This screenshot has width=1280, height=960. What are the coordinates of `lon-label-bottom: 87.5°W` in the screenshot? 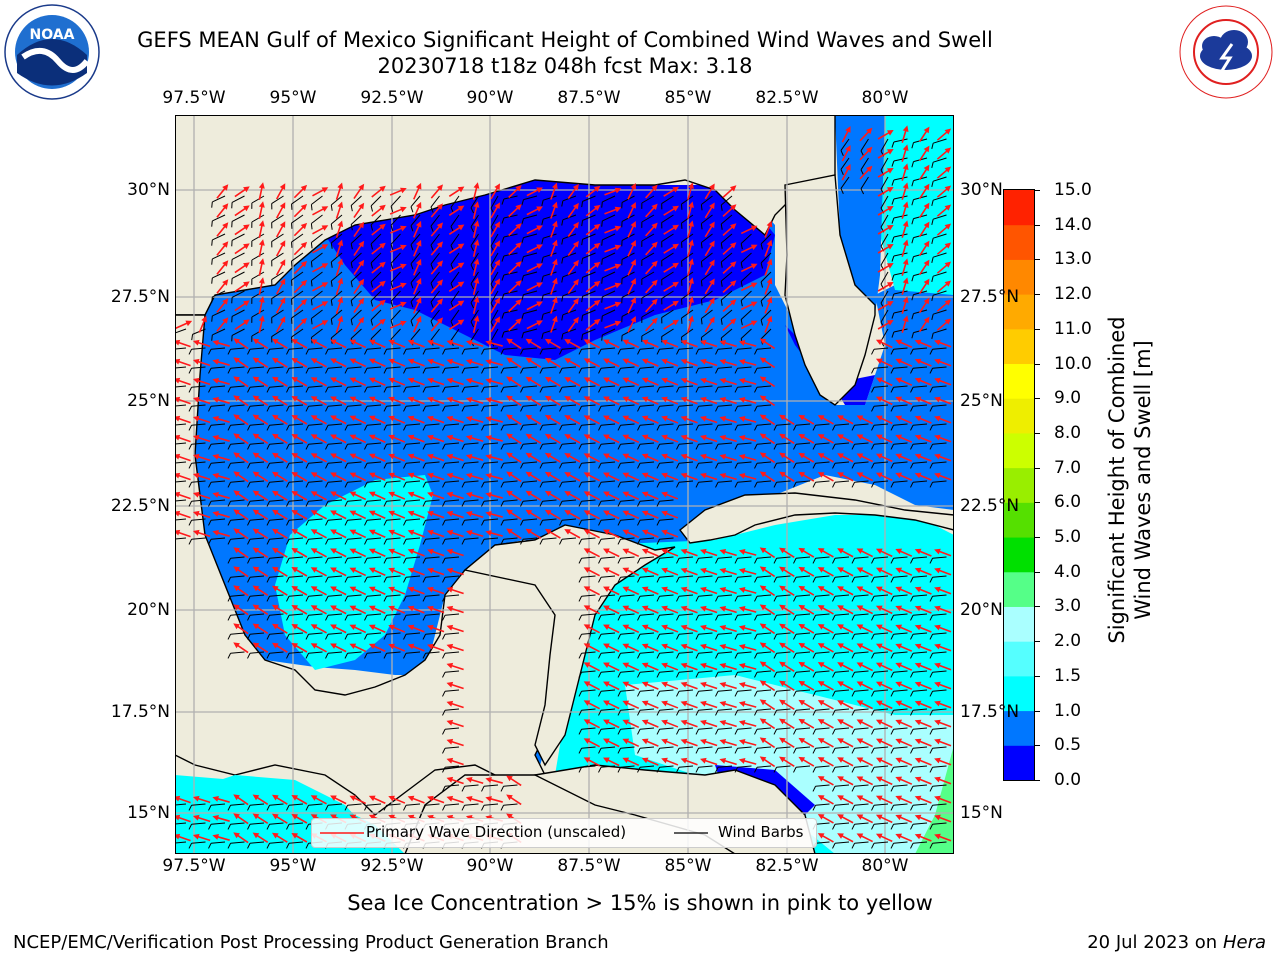 It's located at (589, 866).